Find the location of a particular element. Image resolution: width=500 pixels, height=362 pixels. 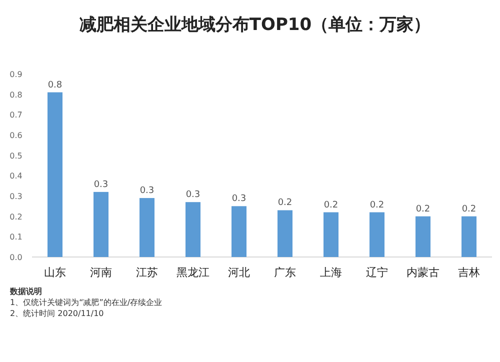

x-tick-label: 河北 is located at coordinates (239, 272).